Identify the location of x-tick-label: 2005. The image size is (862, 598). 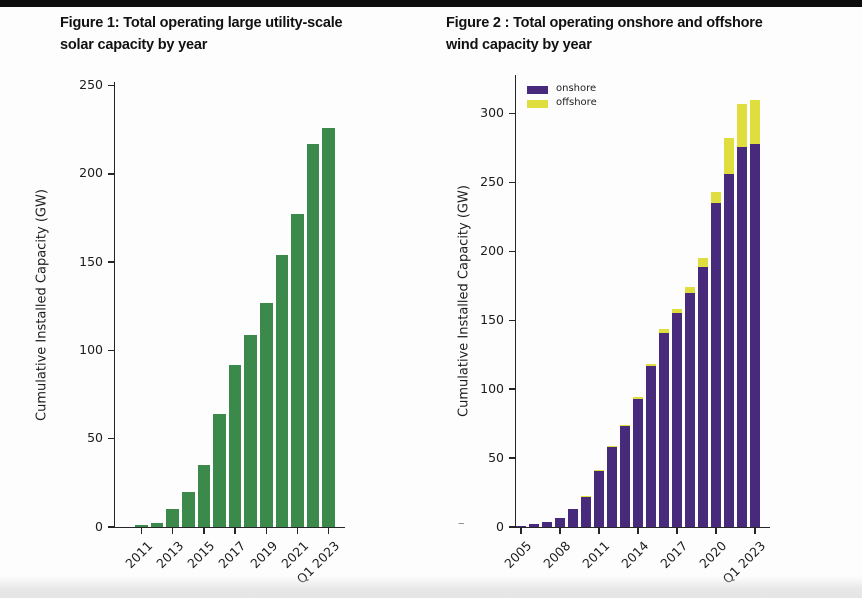
(518, 555).